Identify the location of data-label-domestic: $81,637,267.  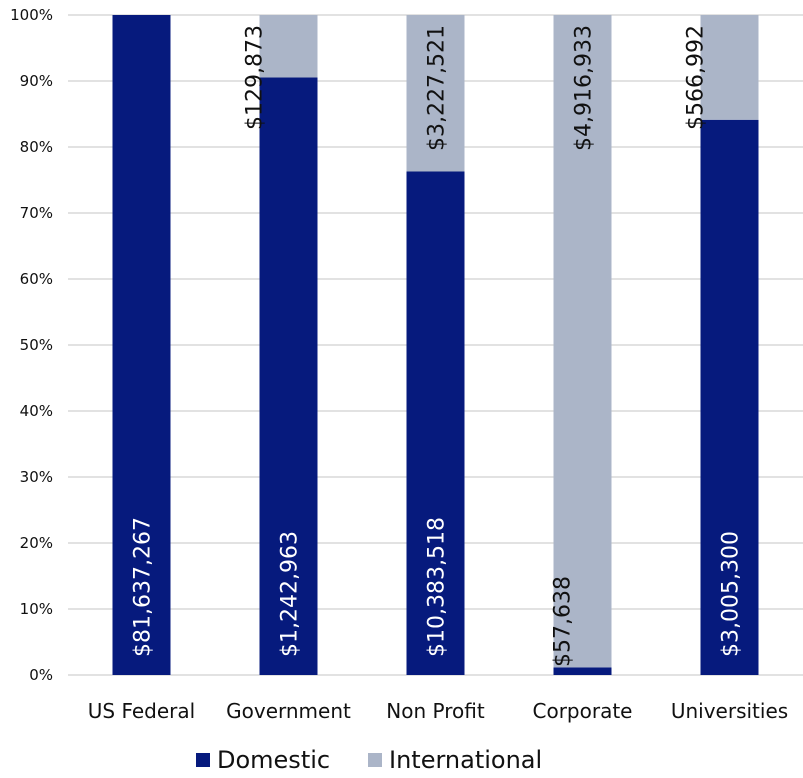
(143, 587).